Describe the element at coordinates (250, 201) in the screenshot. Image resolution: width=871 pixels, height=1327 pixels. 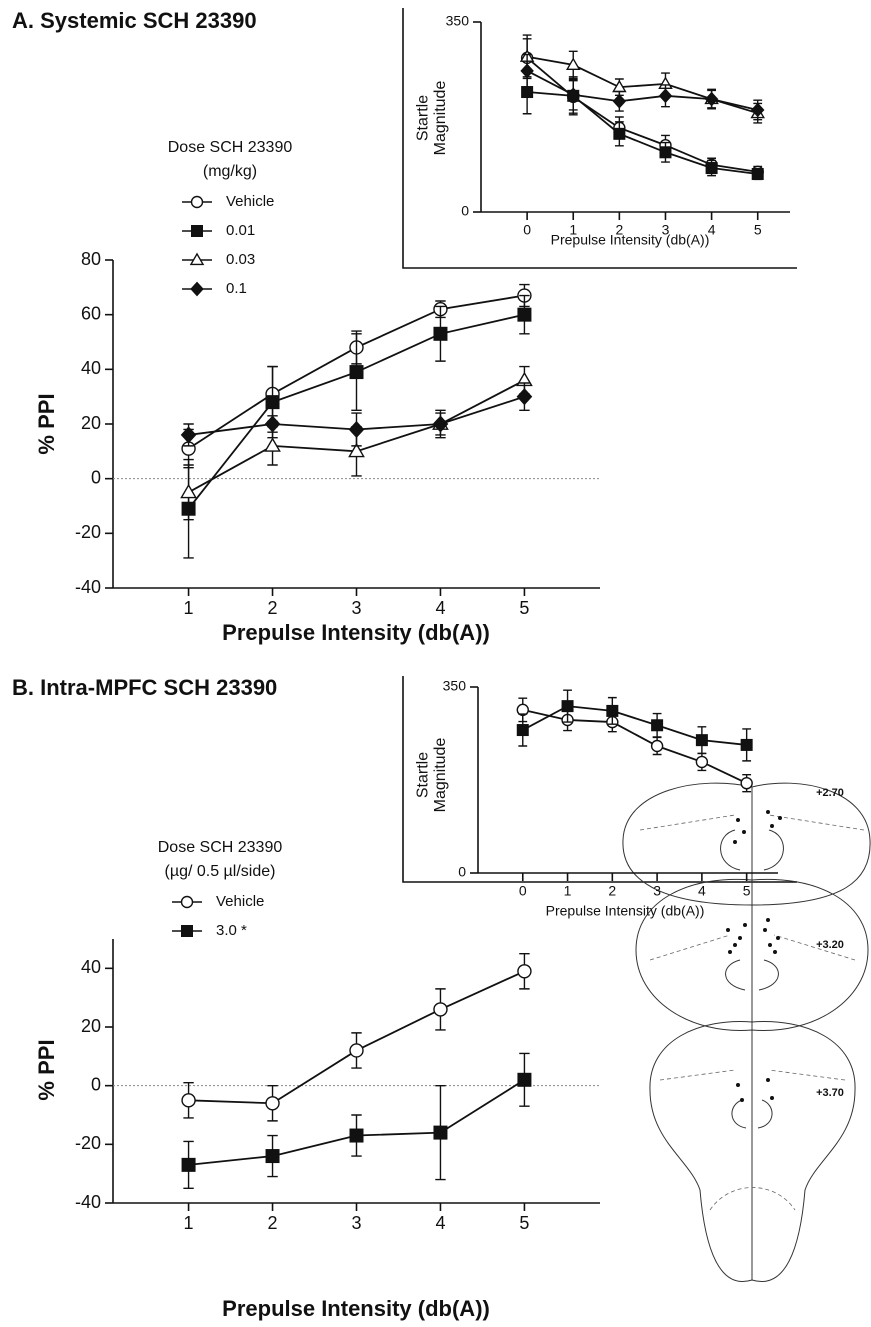
I see `legend-label: Vehicle` at that location.